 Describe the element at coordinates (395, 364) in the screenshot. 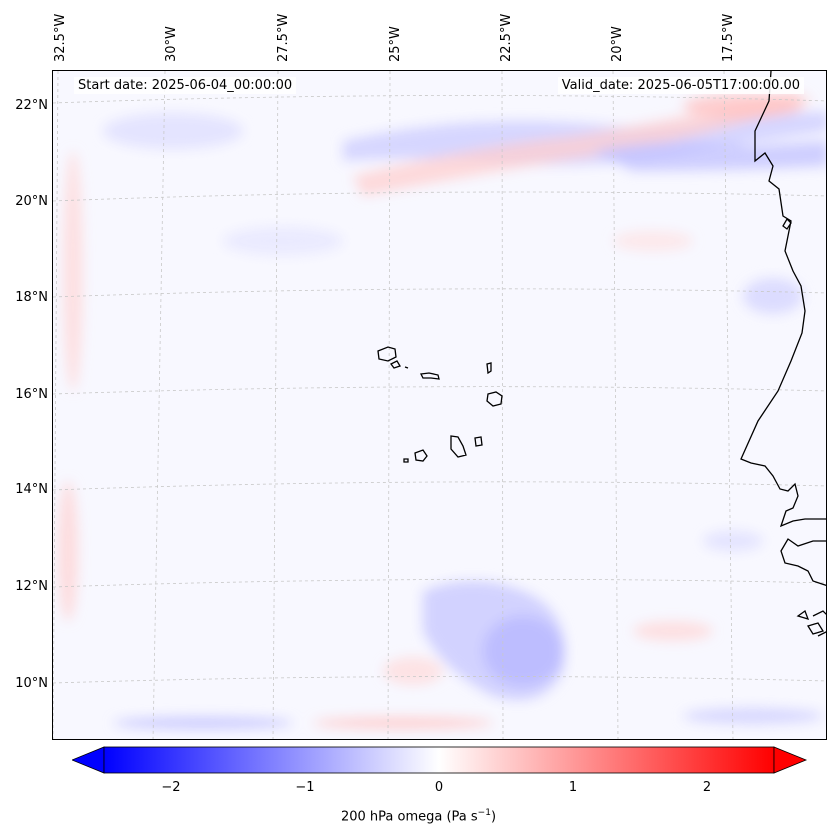

I see `sao-vicente-island` at that location.